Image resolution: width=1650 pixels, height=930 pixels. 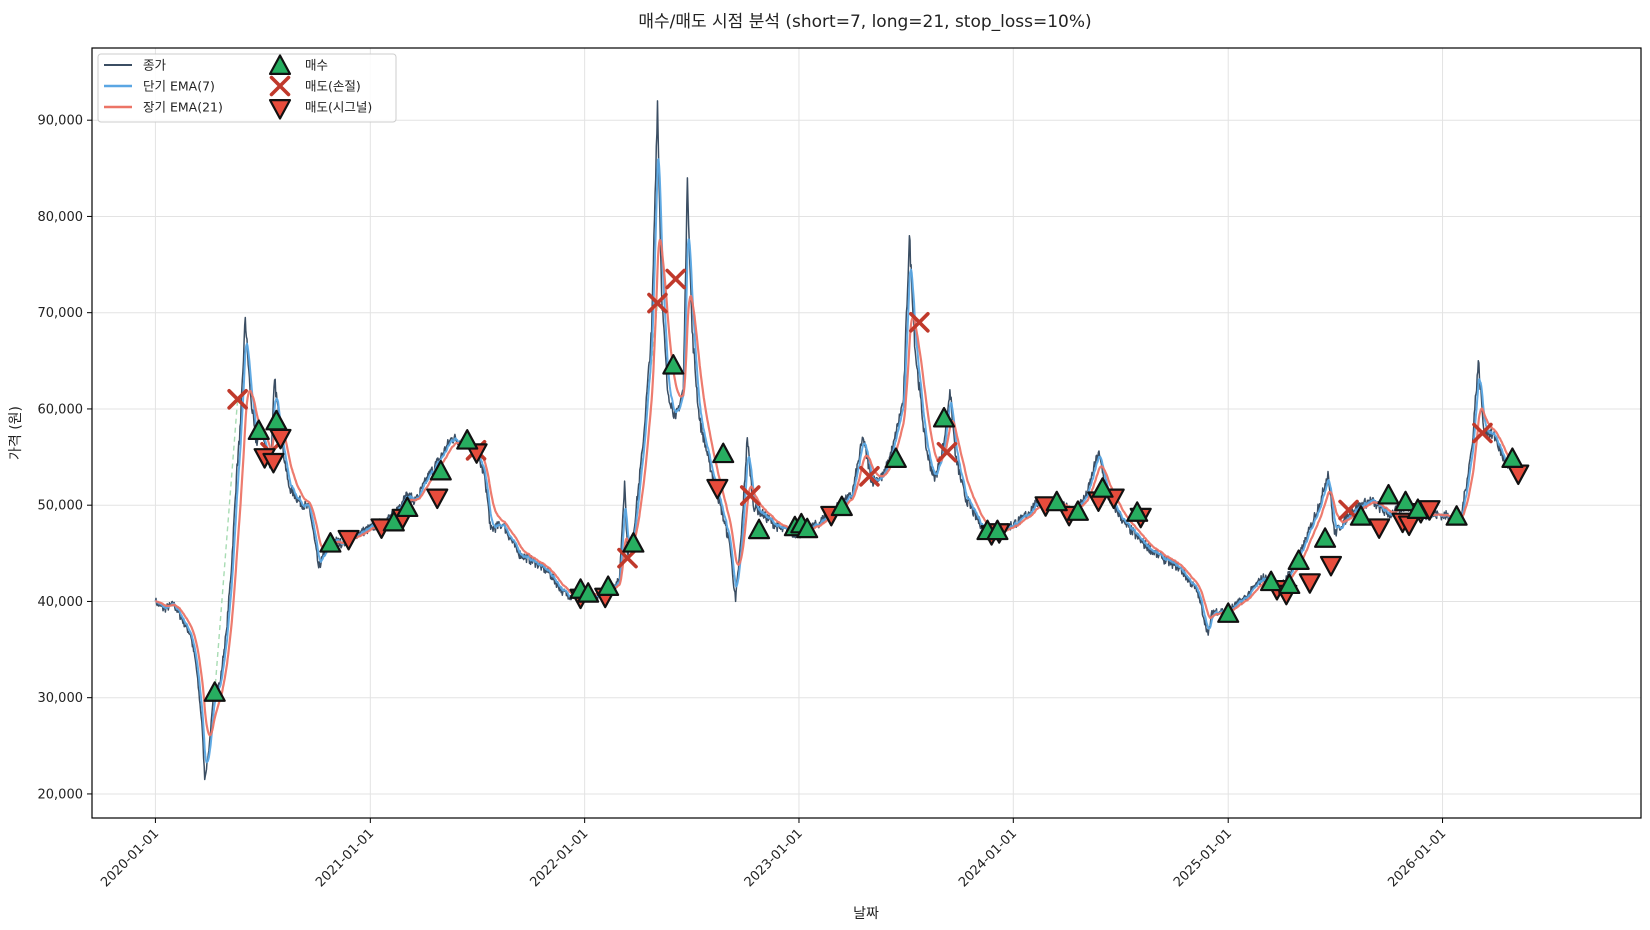 What do you see at coordinates (338, 107) in the screenshot?
I see `legend-label-signal-sell: 매도(시그널)` at bounding box center [338, 107].